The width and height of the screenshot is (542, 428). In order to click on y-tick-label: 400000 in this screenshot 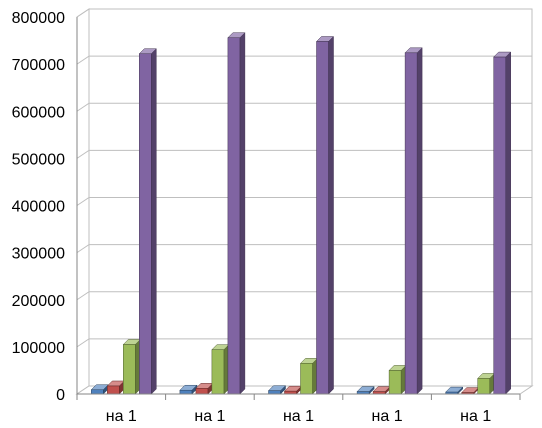, I will do `click(38, 207)`.